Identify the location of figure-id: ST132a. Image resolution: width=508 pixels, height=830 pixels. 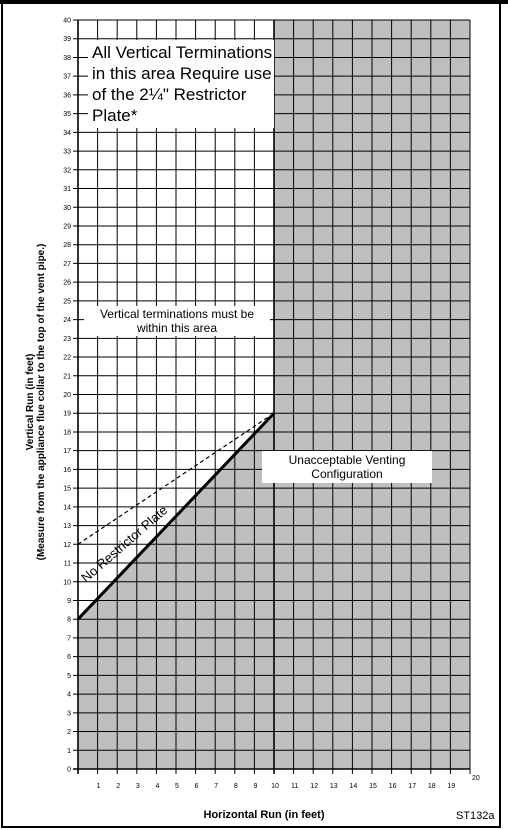
(475, 816).